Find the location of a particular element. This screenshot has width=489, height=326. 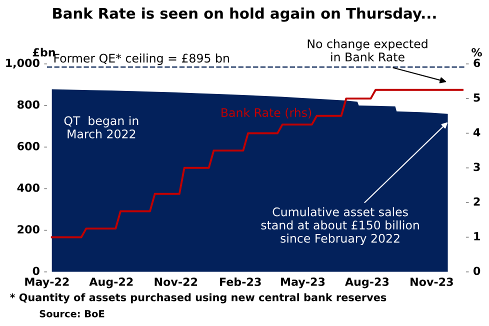

x-tick-label: Feb-23 is located at coordinates (240, 281).